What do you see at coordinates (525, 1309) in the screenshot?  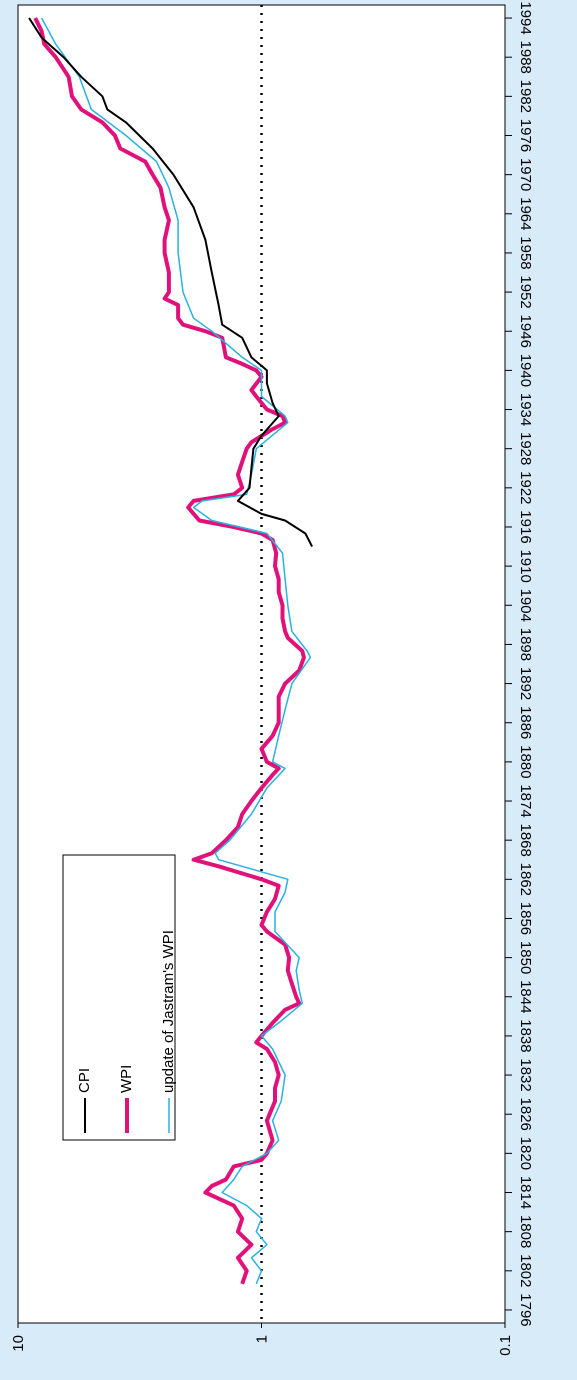 I see `x-tick-label: 1796` at bounding box center [525, 1309].